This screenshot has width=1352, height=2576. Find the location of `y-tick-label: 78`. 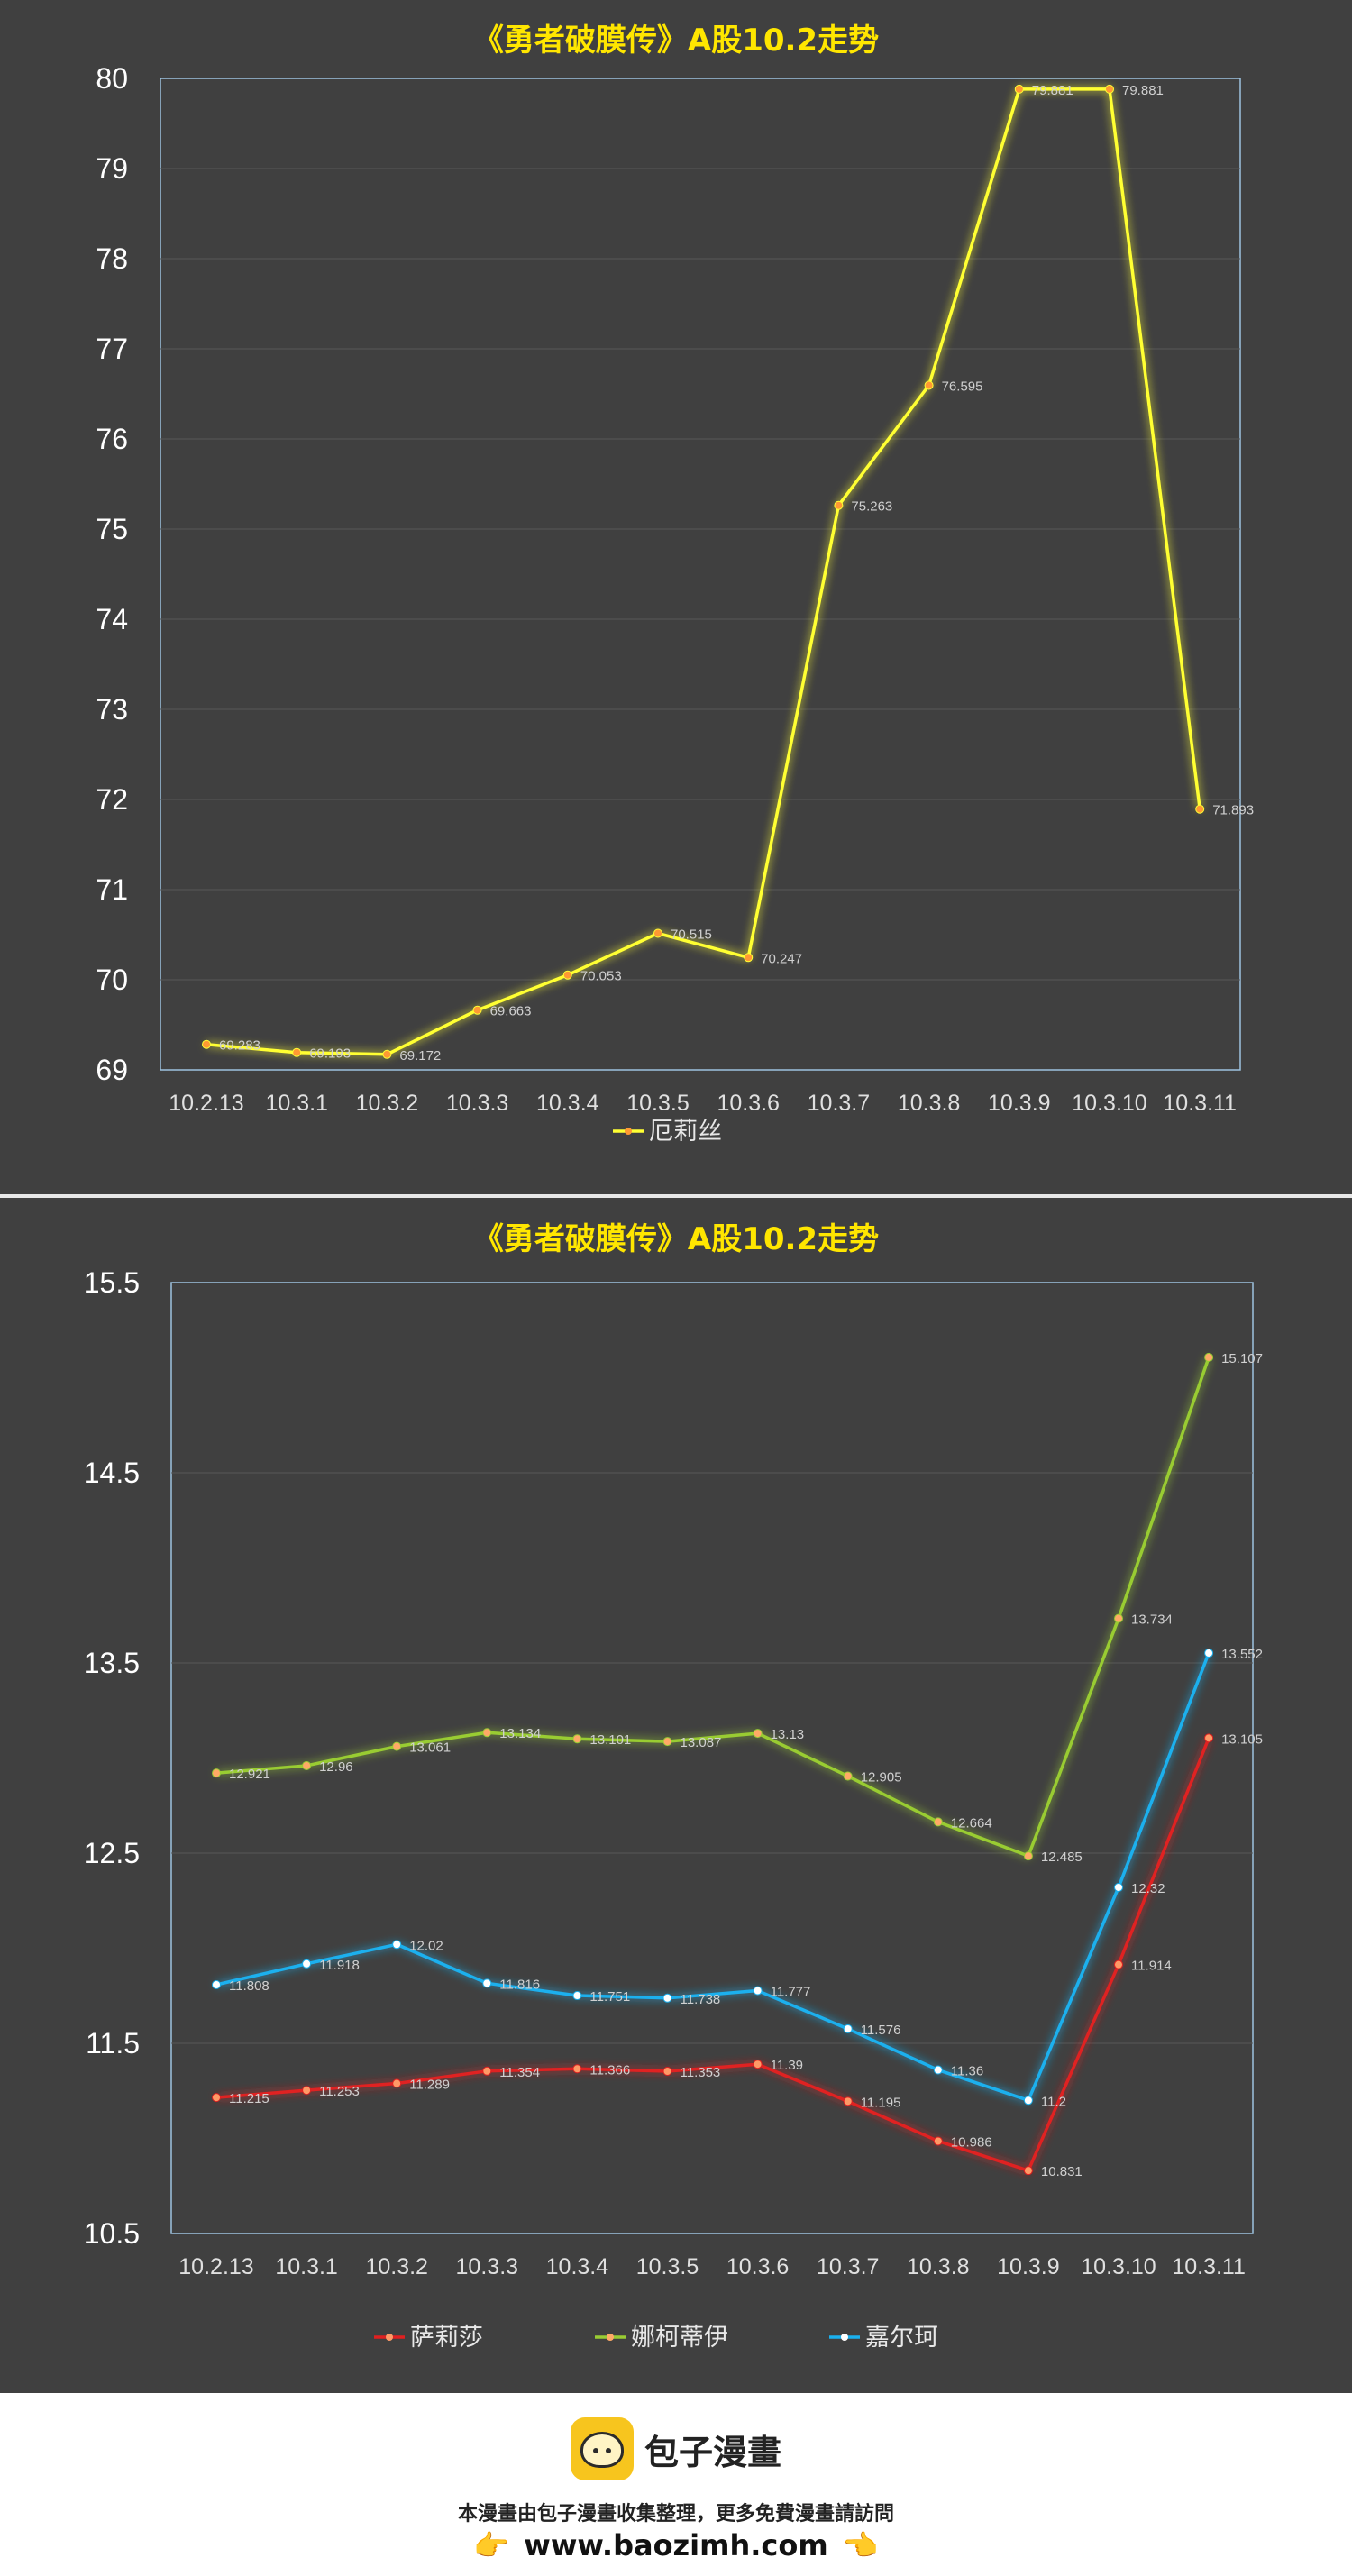

y-tick-label: 78 is located at coordinates (112, 258).